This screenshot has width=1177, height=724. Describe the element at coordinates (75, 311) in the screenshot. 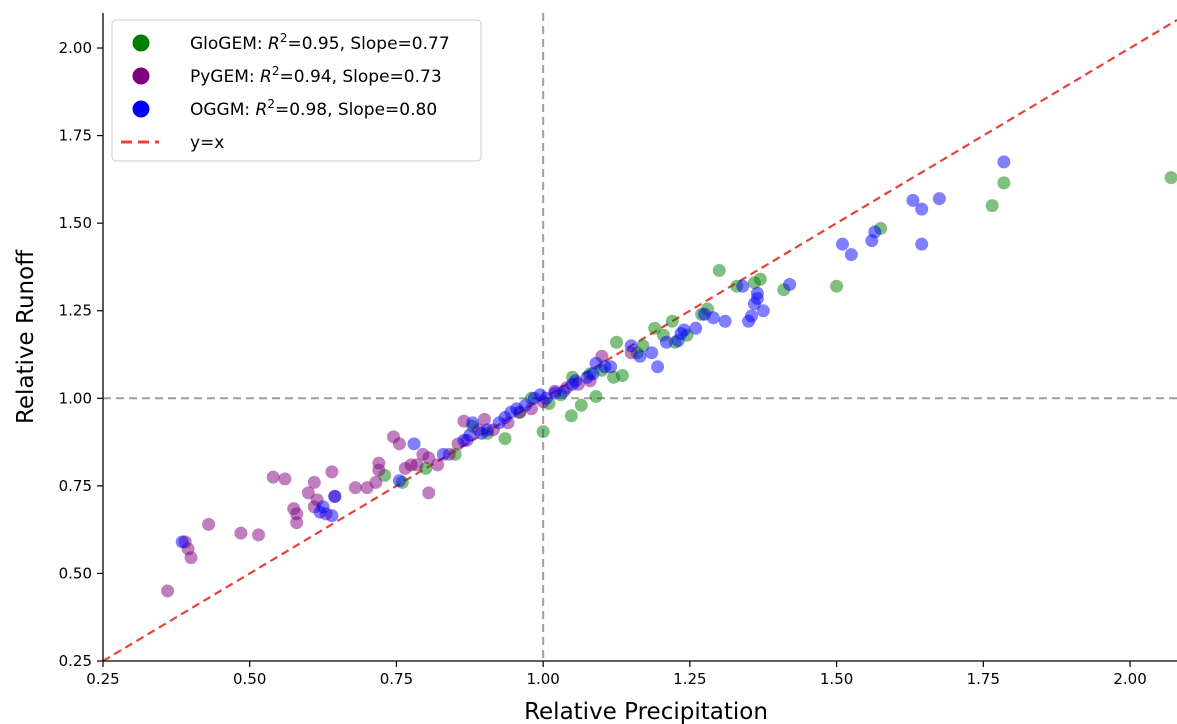

I see `y-tick-label: 1.25` at that location.